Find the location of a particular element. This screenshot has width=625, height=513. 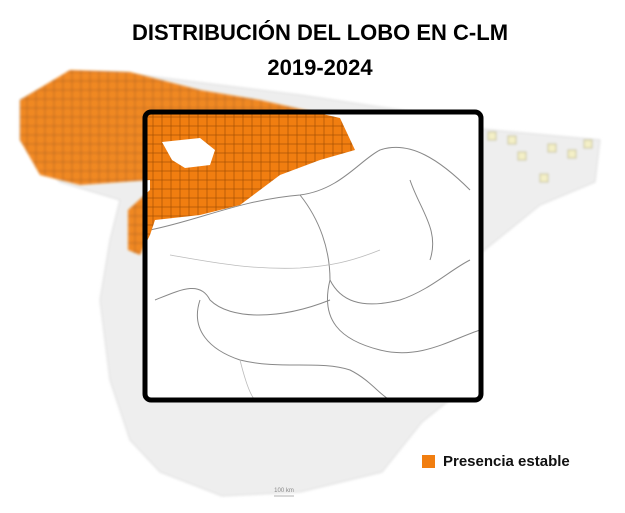

legend-label: Presencia estable is located at coordinates (506, 461).